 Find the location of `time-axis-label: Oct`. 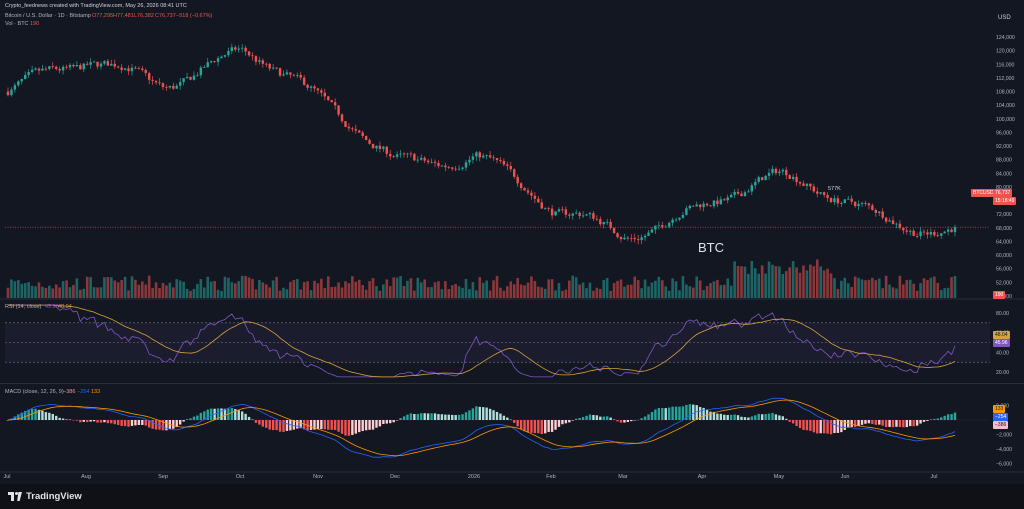

time-axis-label: Oct is located at coordinates (240, 477).